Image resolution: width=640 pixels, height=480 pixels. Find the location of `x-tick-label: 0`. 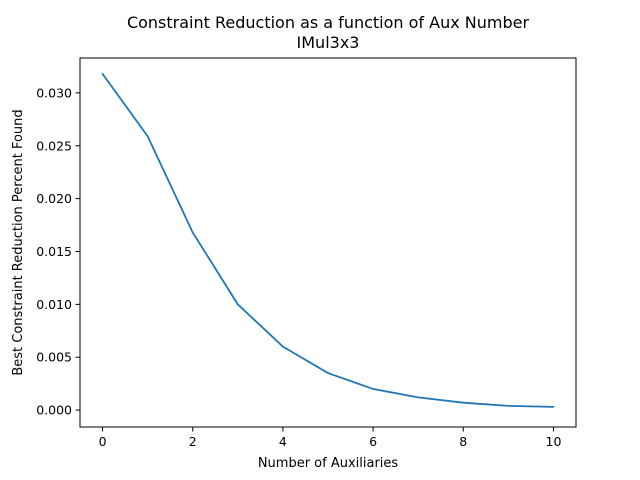

x-tick-label: 0 is located at coordinates (103, 441).